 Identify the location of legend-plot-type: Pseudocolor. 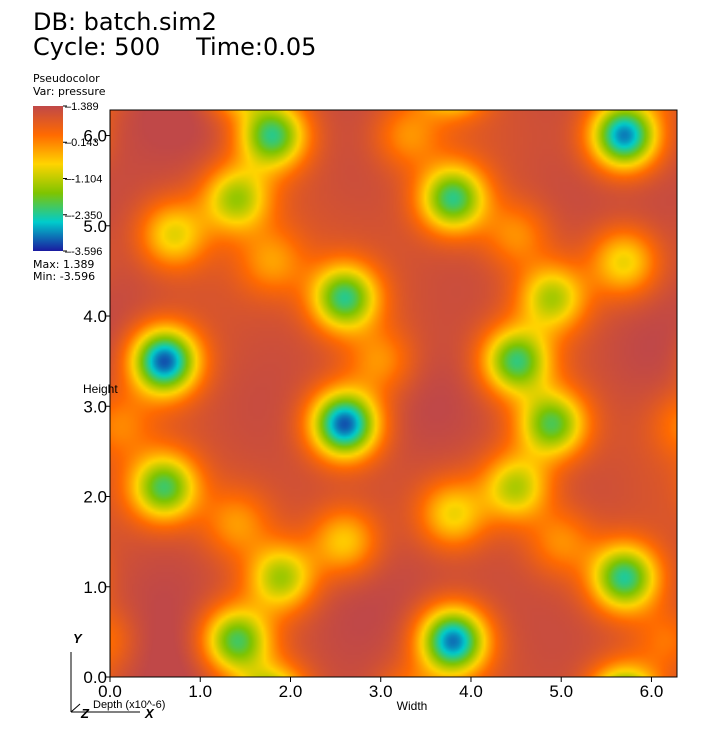
(66, 78).